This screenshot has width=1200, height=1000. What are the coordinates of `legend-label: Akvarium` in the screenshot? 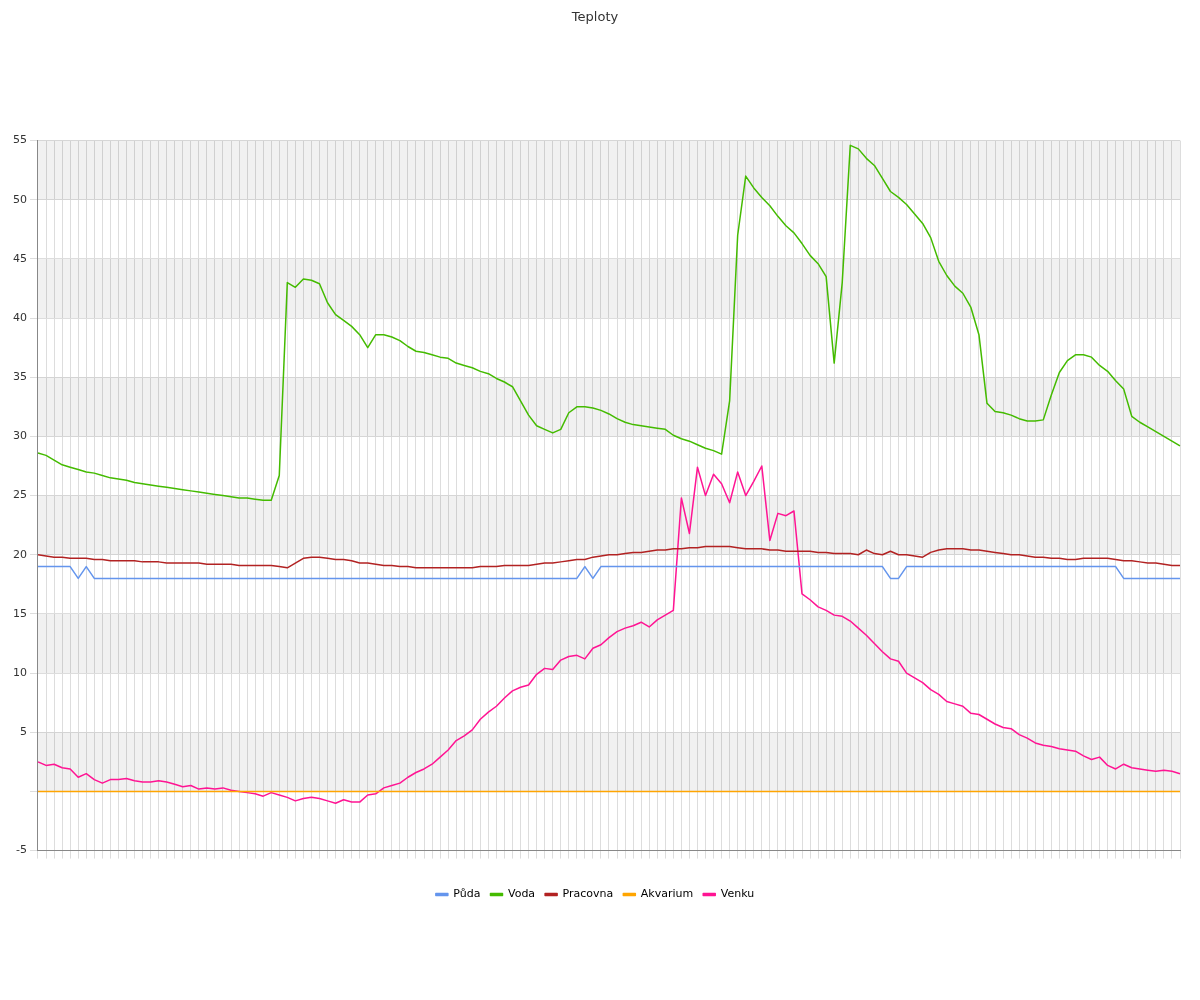 It's located at (667, 894).